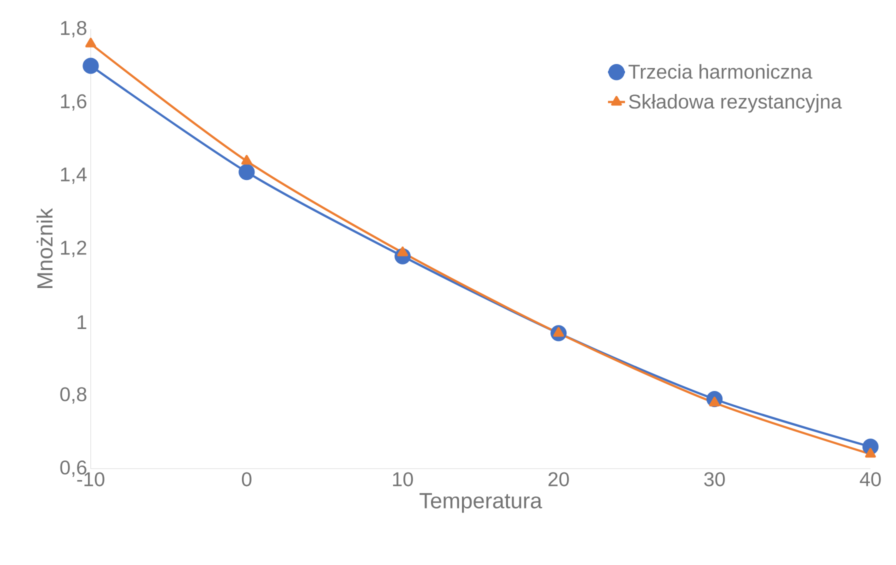  I want to click on x-tick-label: 10, so click(403, 479).